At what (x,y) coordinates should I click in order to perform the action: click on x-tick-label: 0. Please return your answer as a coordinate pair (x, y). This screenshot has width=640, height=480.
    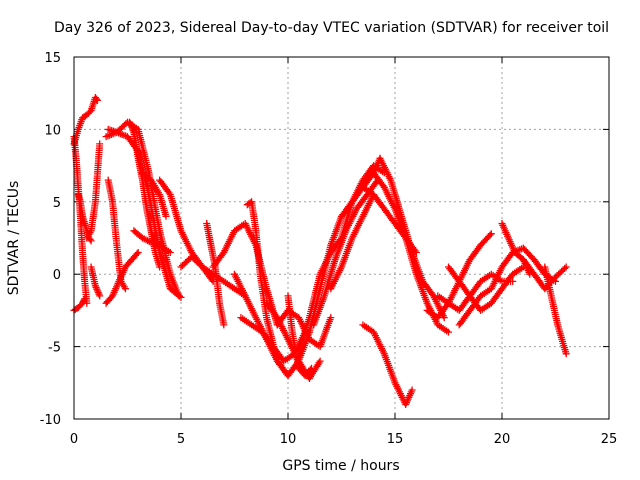
    Looking at the image, I should click on (74, 439).